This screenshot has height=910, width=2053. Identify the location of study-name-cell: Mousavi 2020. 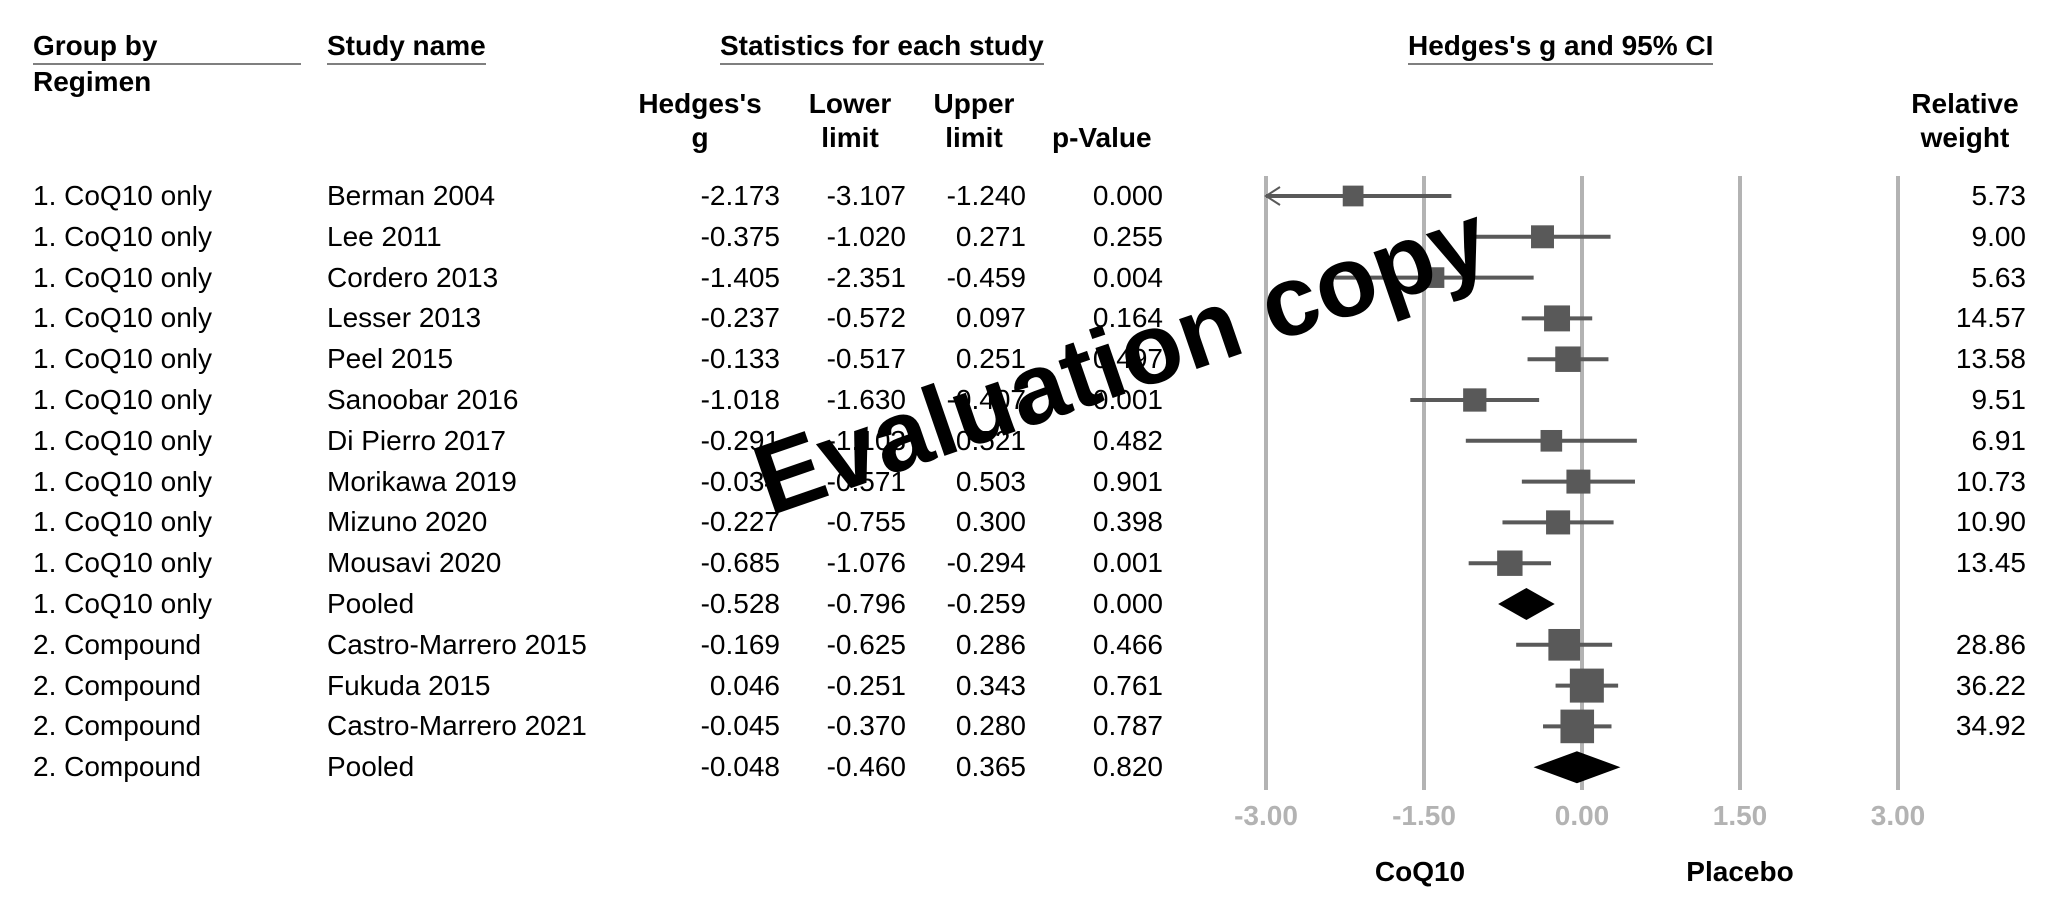
(414, 563).